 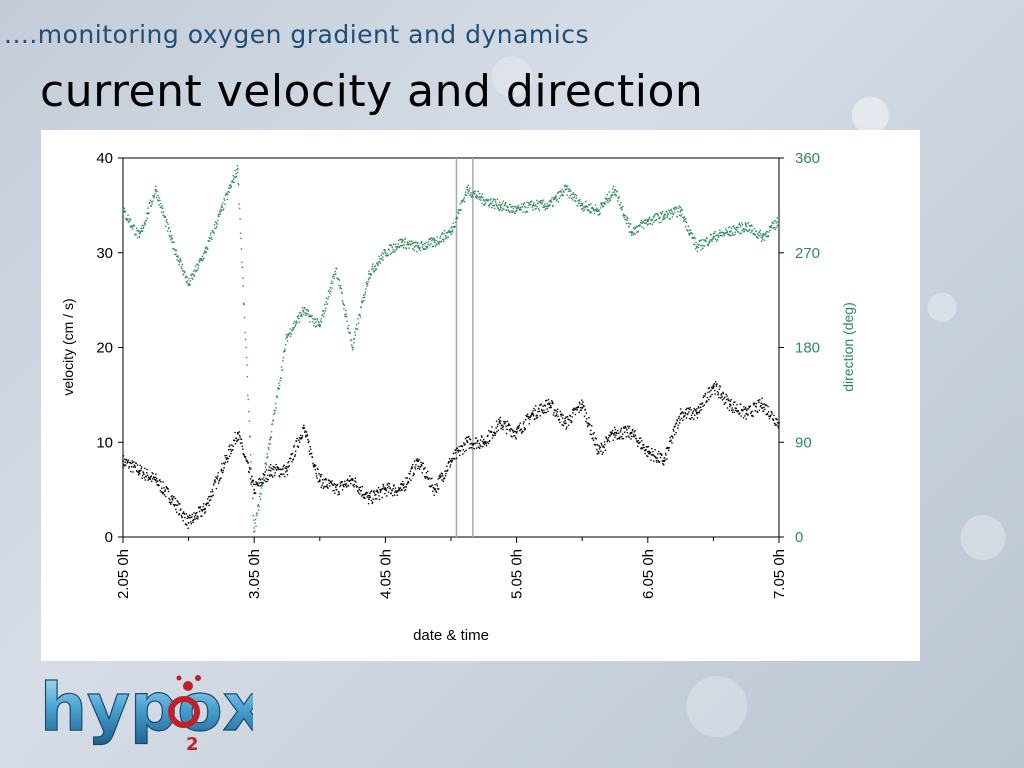 I want to click on x-tick-label: 4.05 0h, so click(x=385, y=574).